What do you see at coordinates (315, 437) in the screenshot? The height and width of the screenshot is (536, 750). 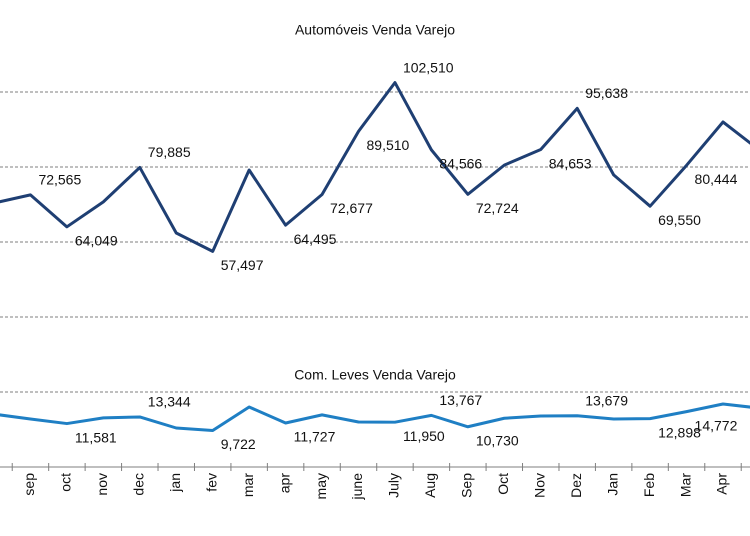 I see `data-label: 11,727` at bounding box center [315, 437].